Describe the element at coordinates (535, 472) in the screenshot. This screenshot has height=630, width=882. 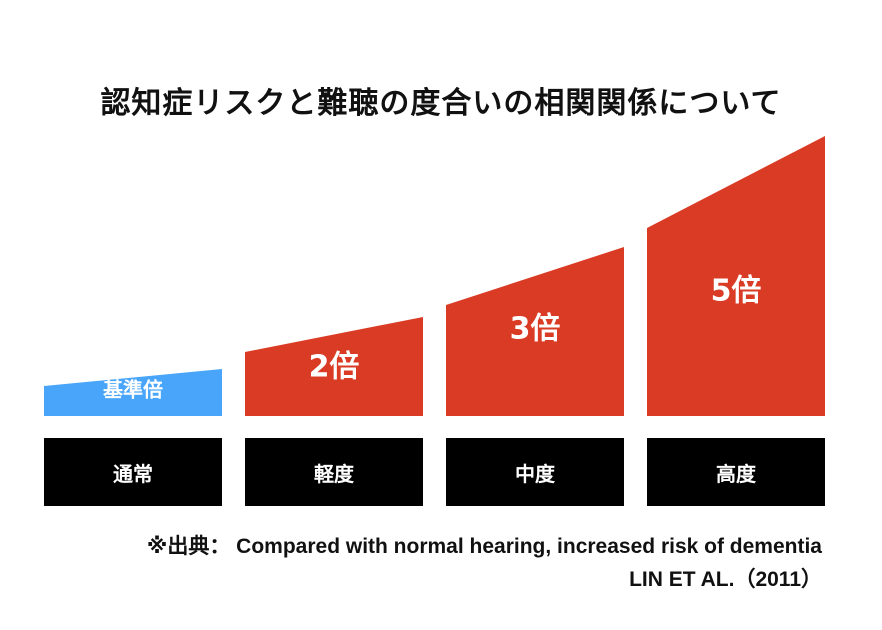
I see `category-label-3: 中度` at that location.